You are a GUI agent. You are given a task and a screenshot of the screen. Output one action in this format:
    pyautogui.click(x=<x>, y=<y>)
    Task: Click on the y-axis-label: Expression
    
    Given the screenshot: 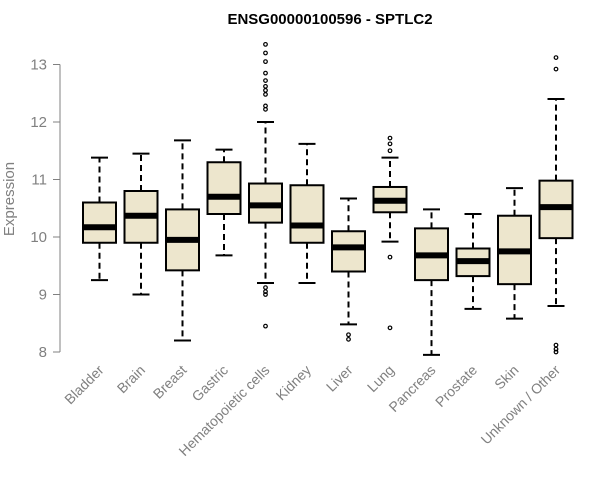 What is the action you would take?
    pyautogui.click(x=9, y=199)
    